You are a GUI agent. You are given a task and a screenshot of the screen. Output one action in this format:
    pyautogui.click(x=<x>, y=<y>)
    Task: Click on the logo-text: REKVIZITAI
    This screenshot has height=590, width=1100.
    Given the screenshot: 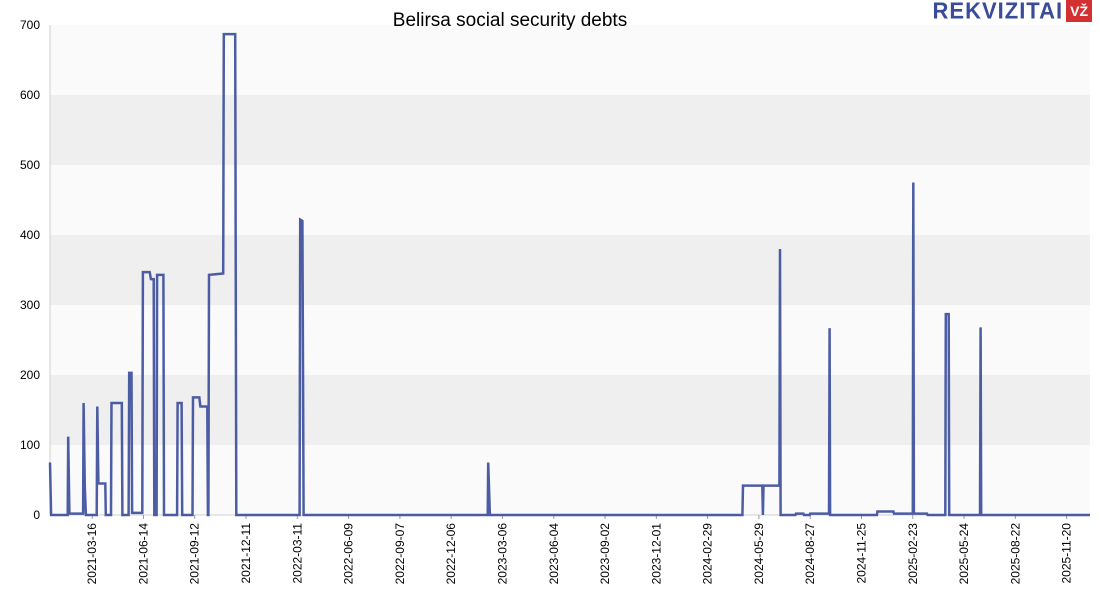 What is the action you would take?
    pyautogui.click(x=998, y=12)
    